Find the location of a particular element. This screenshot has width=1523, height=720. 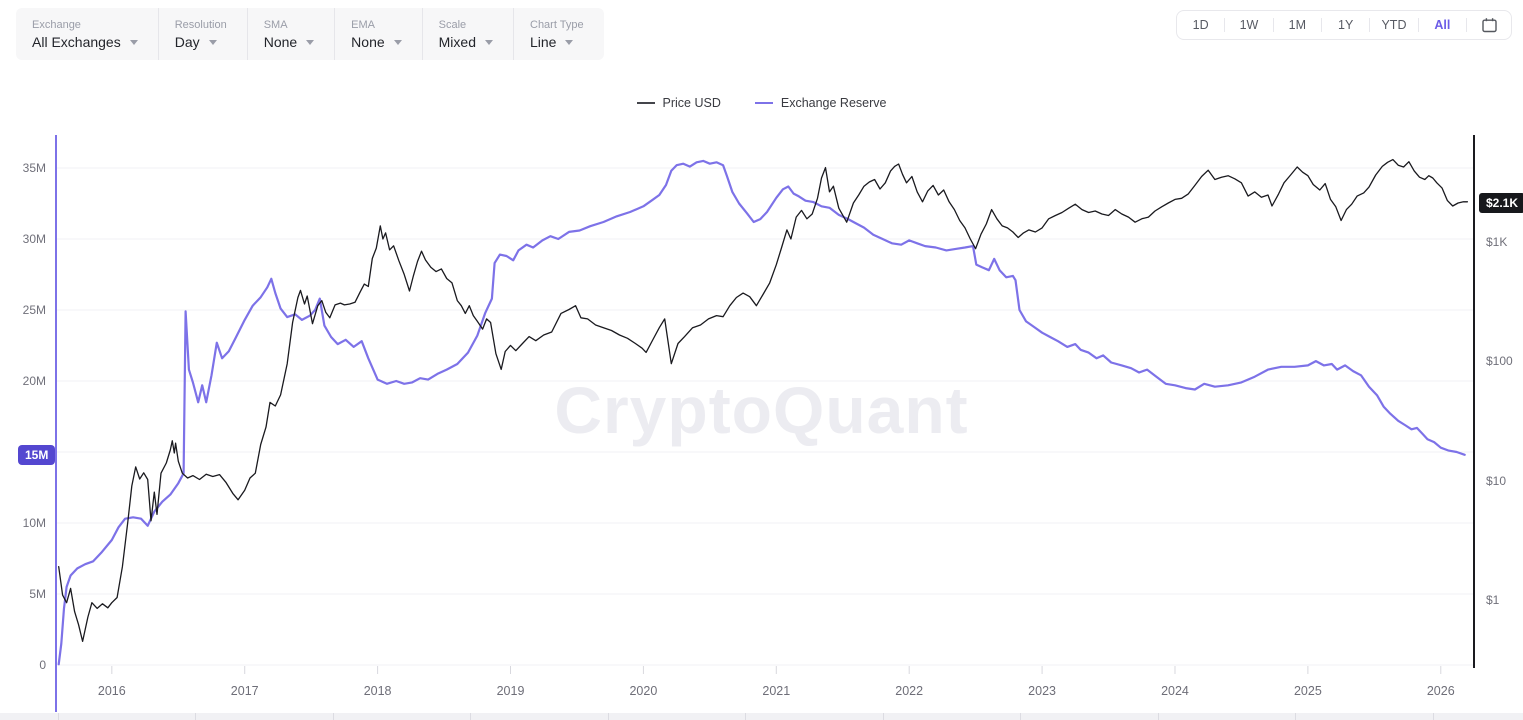

timeline-strip is located at coordinates (761, 716).